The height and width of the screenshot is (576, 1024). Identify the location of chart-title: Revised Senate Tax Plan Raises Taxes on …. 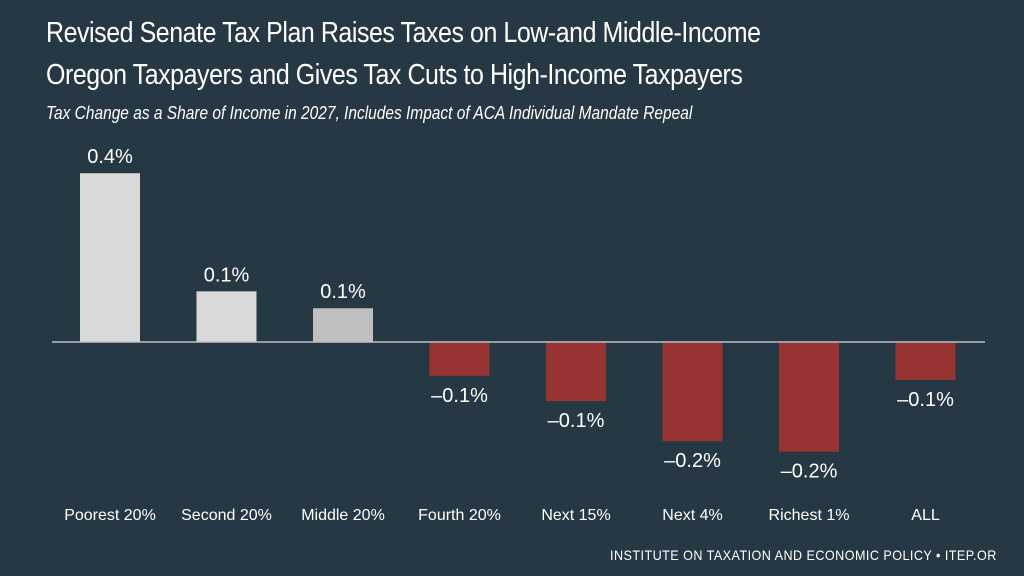
(450, 54).